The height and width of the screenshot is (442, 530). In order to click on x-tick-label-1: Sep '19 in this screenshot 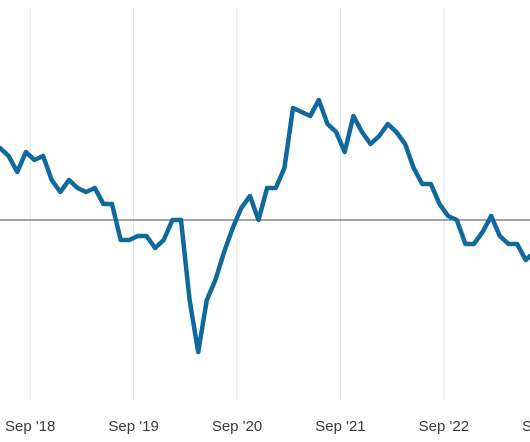, I will do `click(133, 426)`.